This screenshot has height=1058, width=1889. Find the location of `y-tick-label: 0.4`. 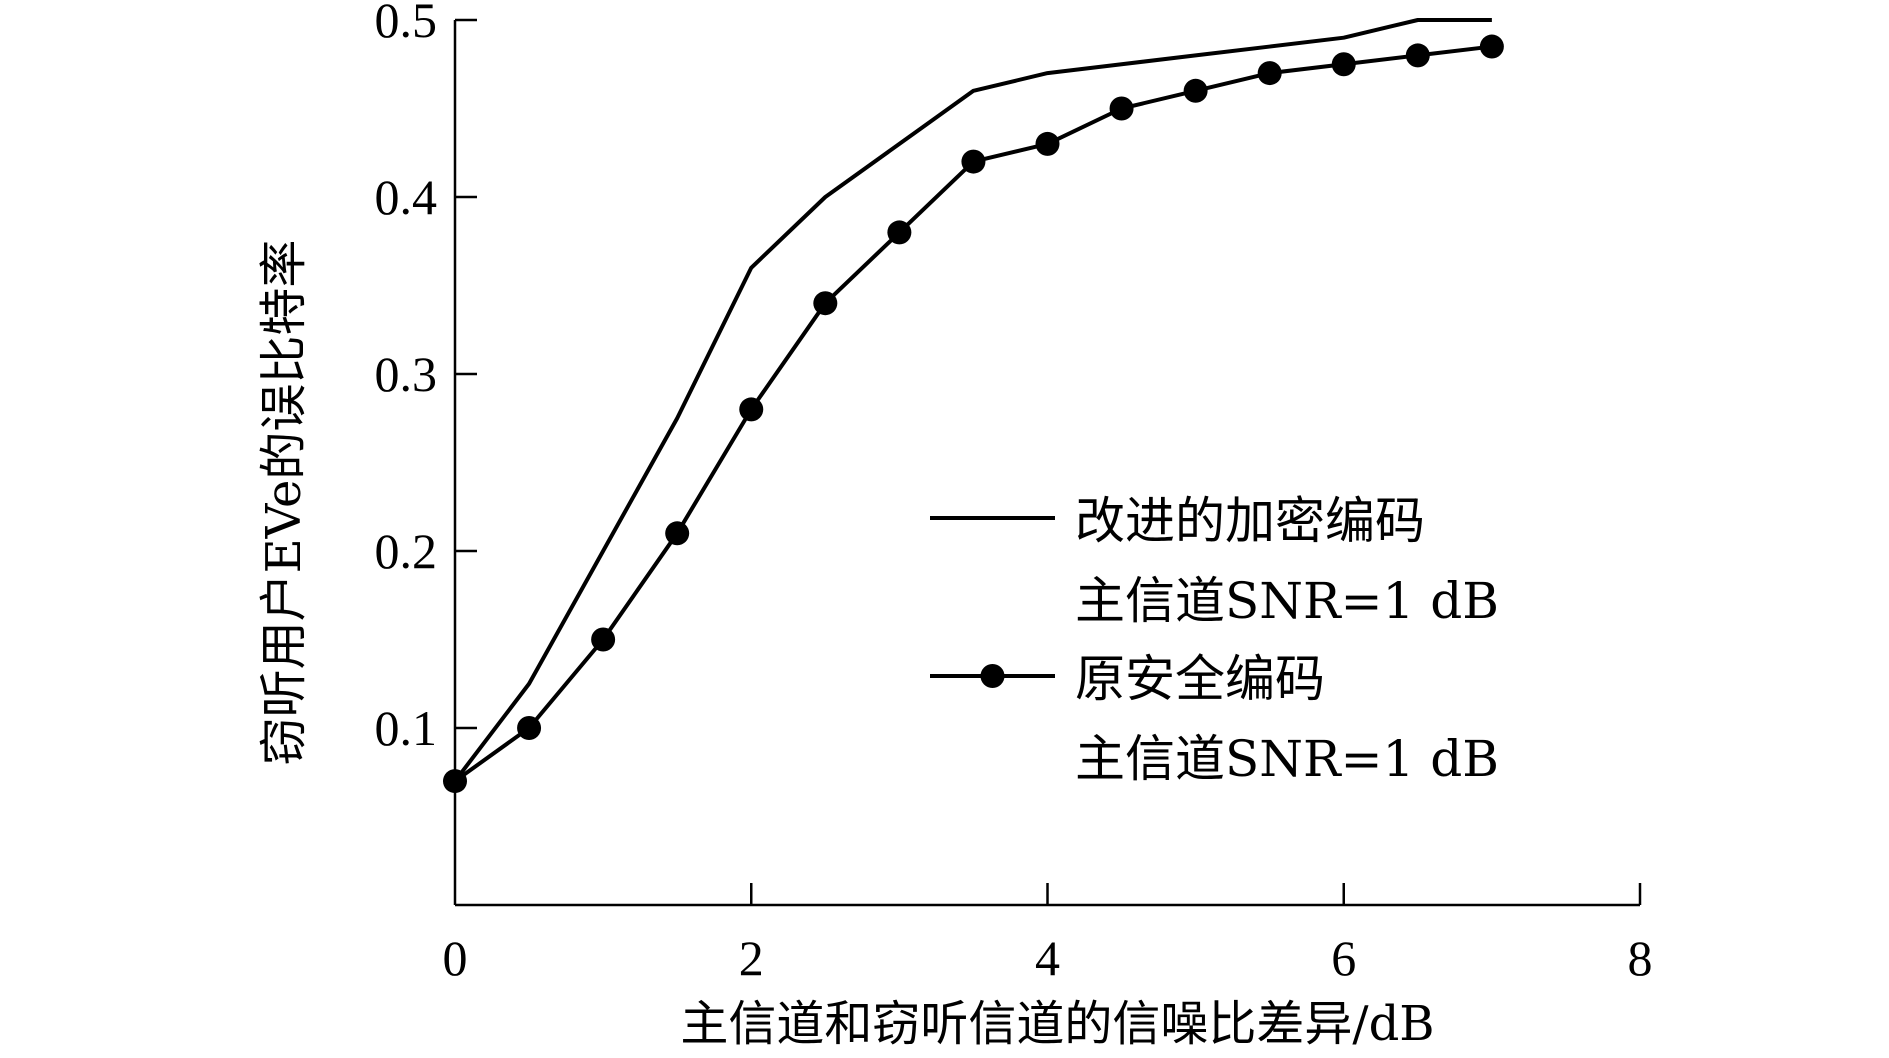

y-tick-label: 0.4 is located at coordinates (406, 197).